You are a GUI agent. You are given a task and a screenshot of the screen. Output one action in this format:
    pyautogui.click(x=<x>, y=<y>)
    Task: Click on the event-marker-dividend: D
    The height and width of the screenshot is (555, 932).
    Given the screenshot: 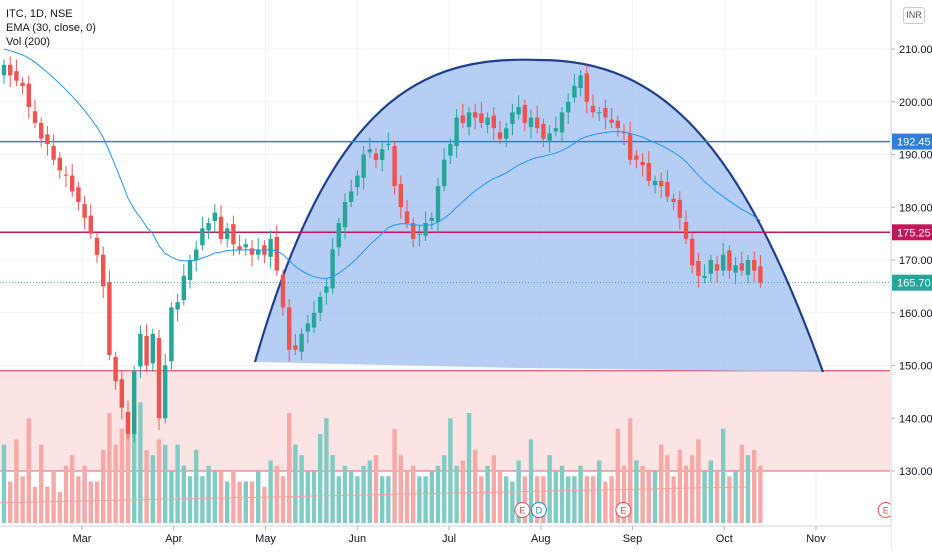 What is the action you would take?
    pyautogui.click(x=538, y=510)
    